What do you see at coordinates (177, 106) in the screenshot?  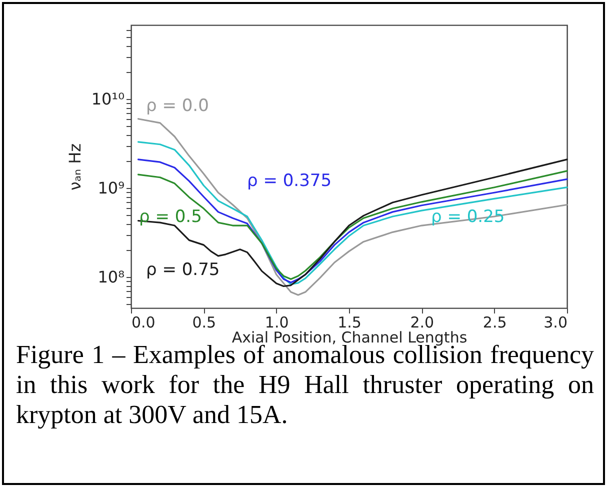 I see `series-label: ρ = 0.0` at bounding box center [177, 106].